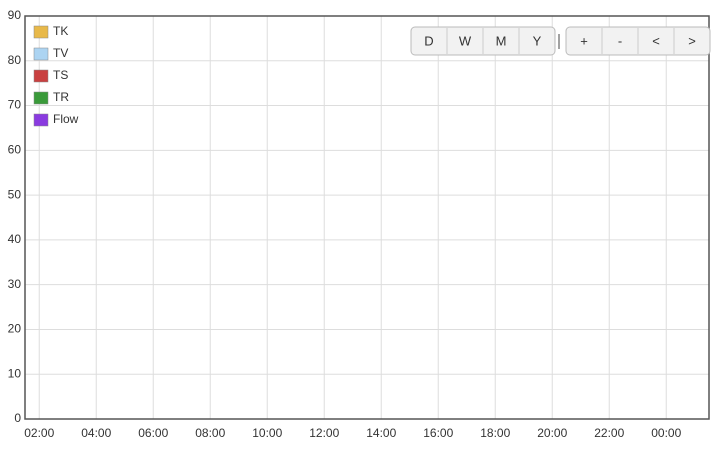  Describe the element at coordinates (611, 41) in the screenshot. I see `control-button: -` at that location.